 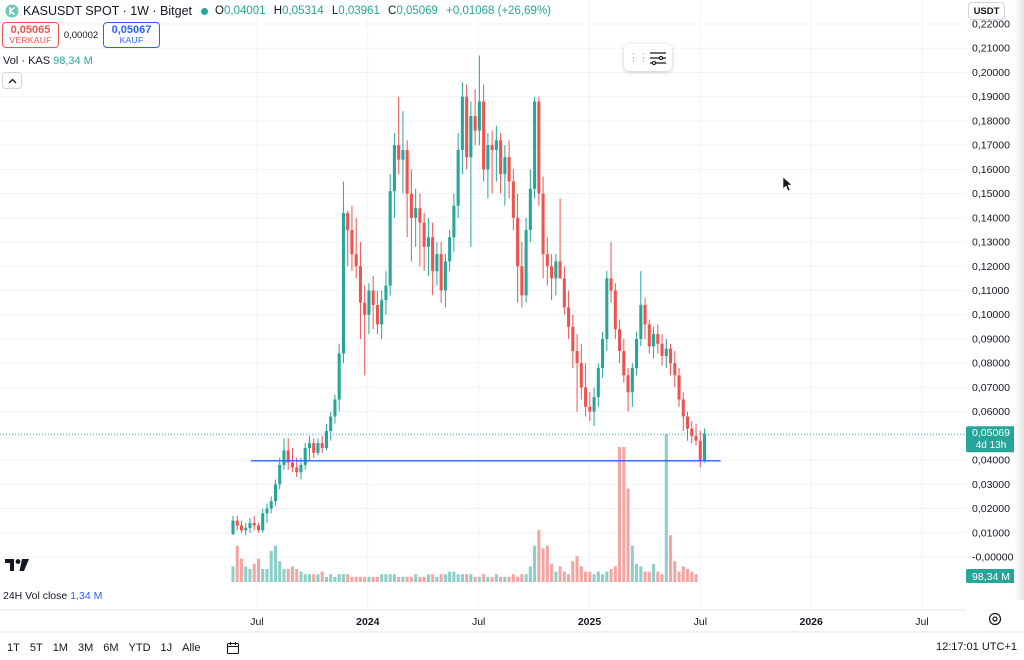 What do you see at coordinates (995, 619) in the screenshot?
I see `gear-icon` at bounding box center [995, 619].